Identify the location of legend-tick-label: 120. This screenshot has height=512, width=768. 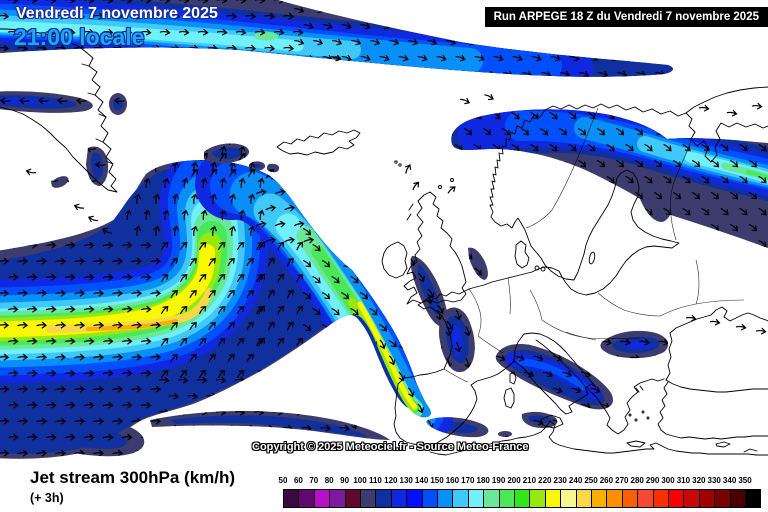
(391, 480).